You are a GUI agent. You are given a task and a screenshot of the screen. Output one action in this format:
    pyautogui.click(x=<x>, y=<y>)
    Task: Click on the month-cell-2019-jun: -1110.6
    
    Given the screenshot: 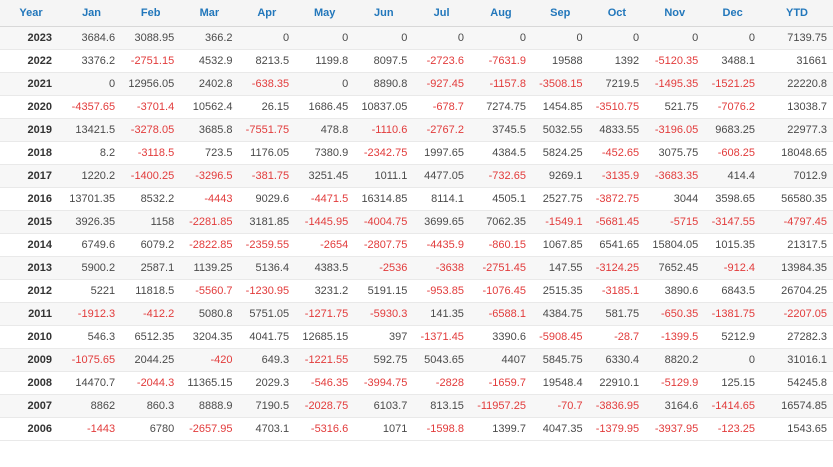 What is the action you would take?
    pyautogui.click(x=384, y=130)
    